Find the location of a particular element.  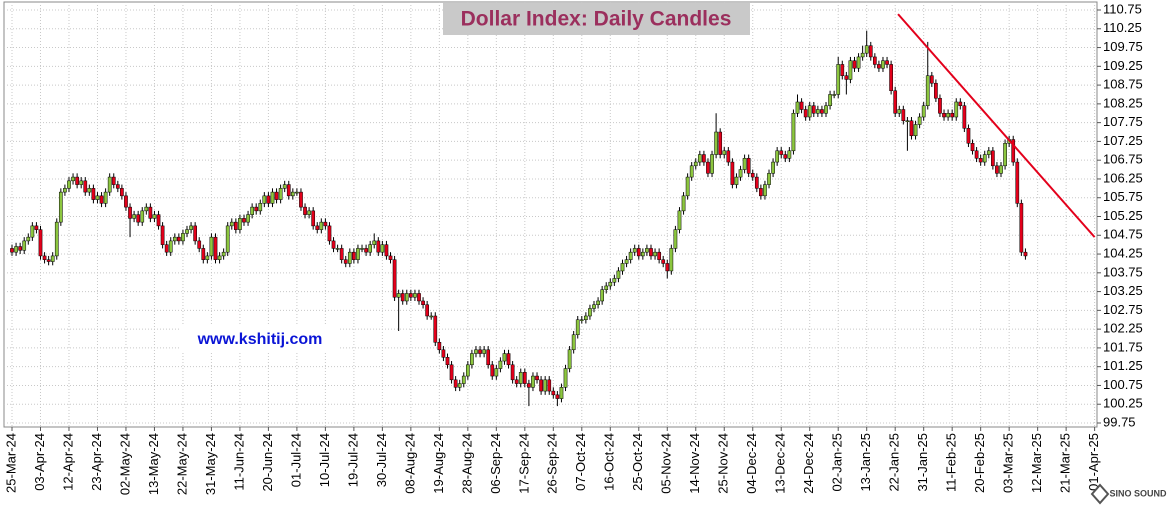

x-tick-label: 31-May-24 is located at coordinates (210, 464).